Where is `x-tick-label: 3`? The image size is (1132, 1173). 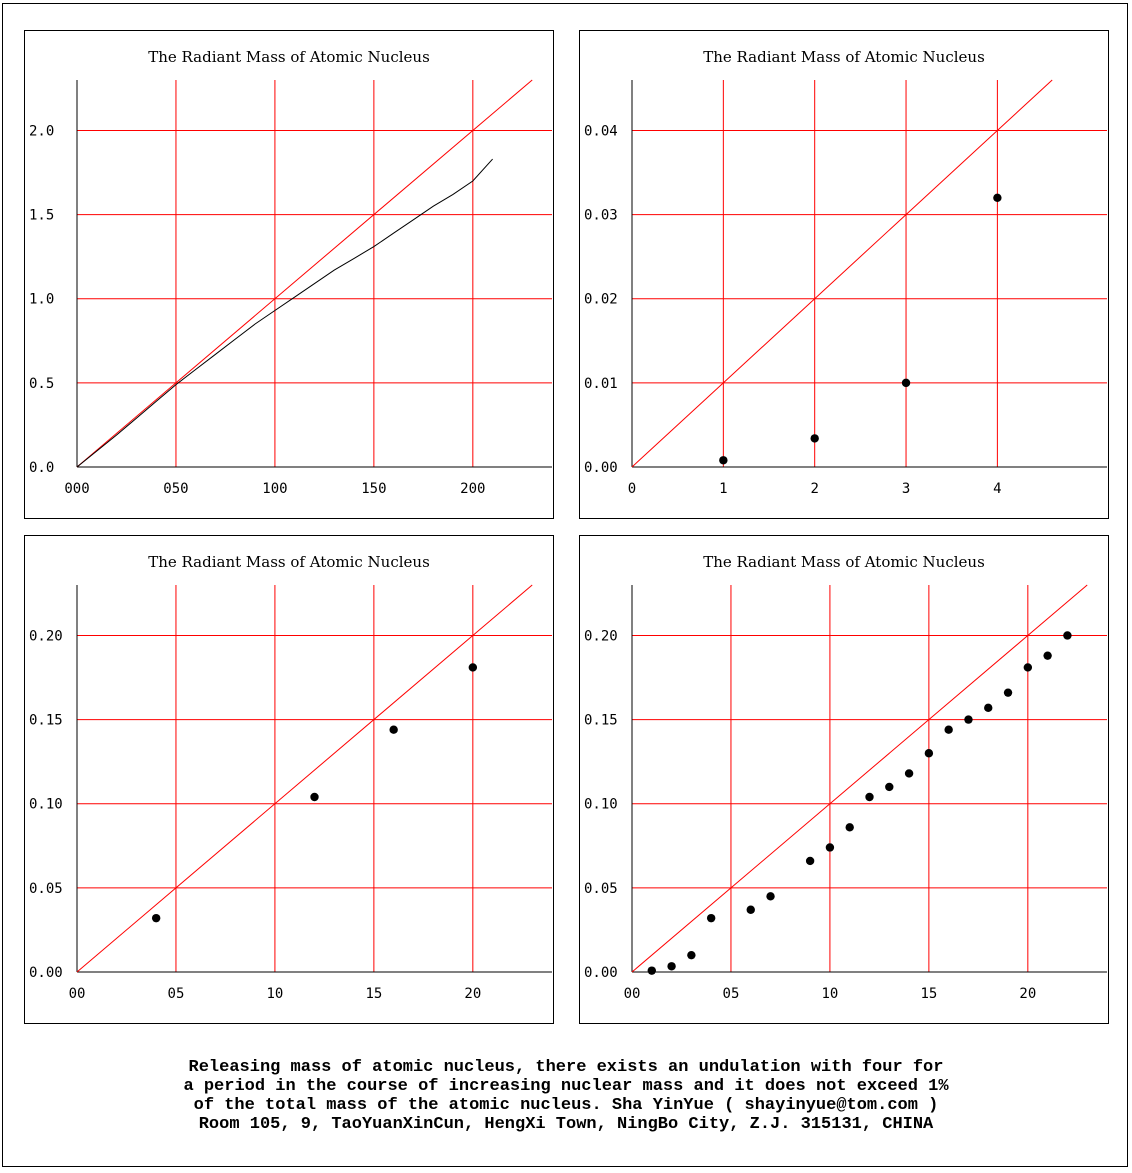
x-tick-label: 3 is located at coordinates (906, 489).